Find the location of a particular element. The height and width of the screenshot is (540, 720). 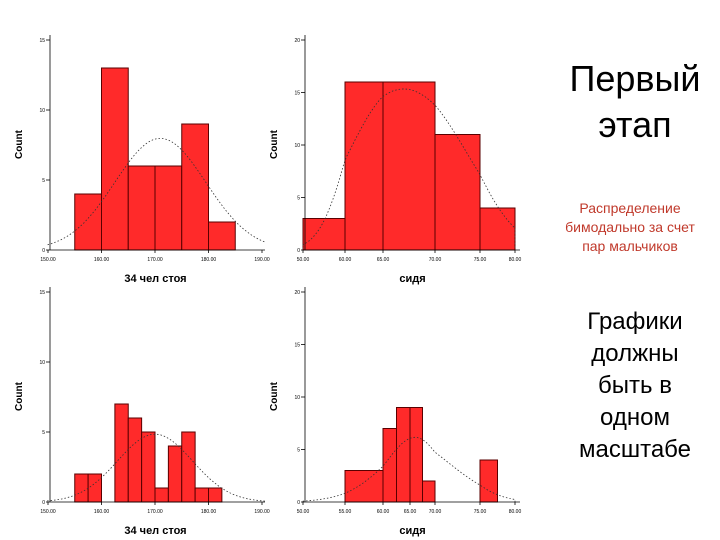

distribution-note-line: пар мальчиков is located at coordinates (630, 246).